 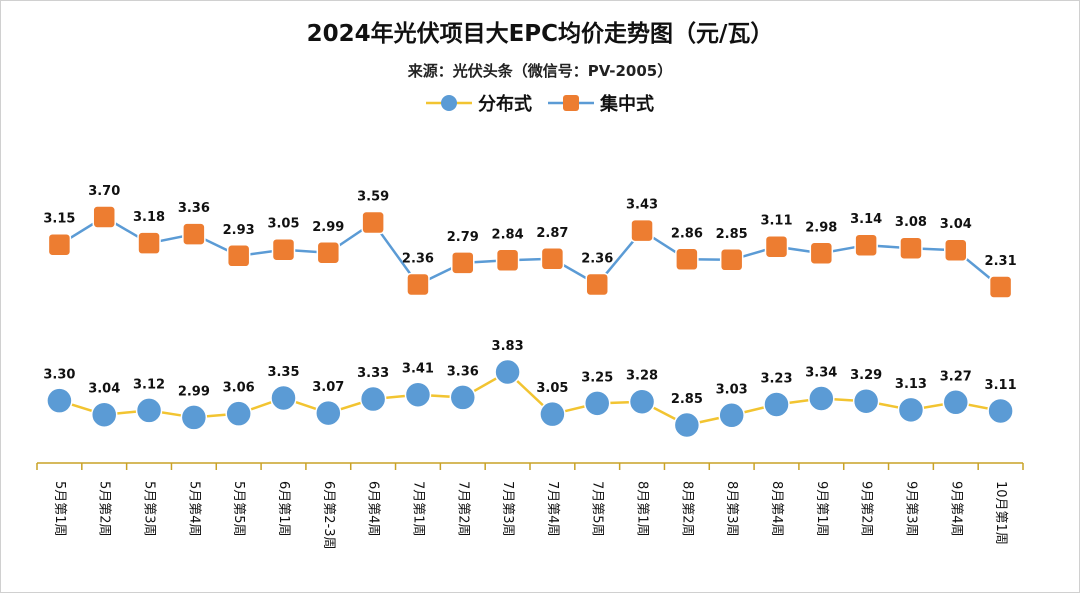 What do you see at coordinates (732, 234) in the screenshot?
I see `data-label: 2.85` at bounding box center [732, 234].